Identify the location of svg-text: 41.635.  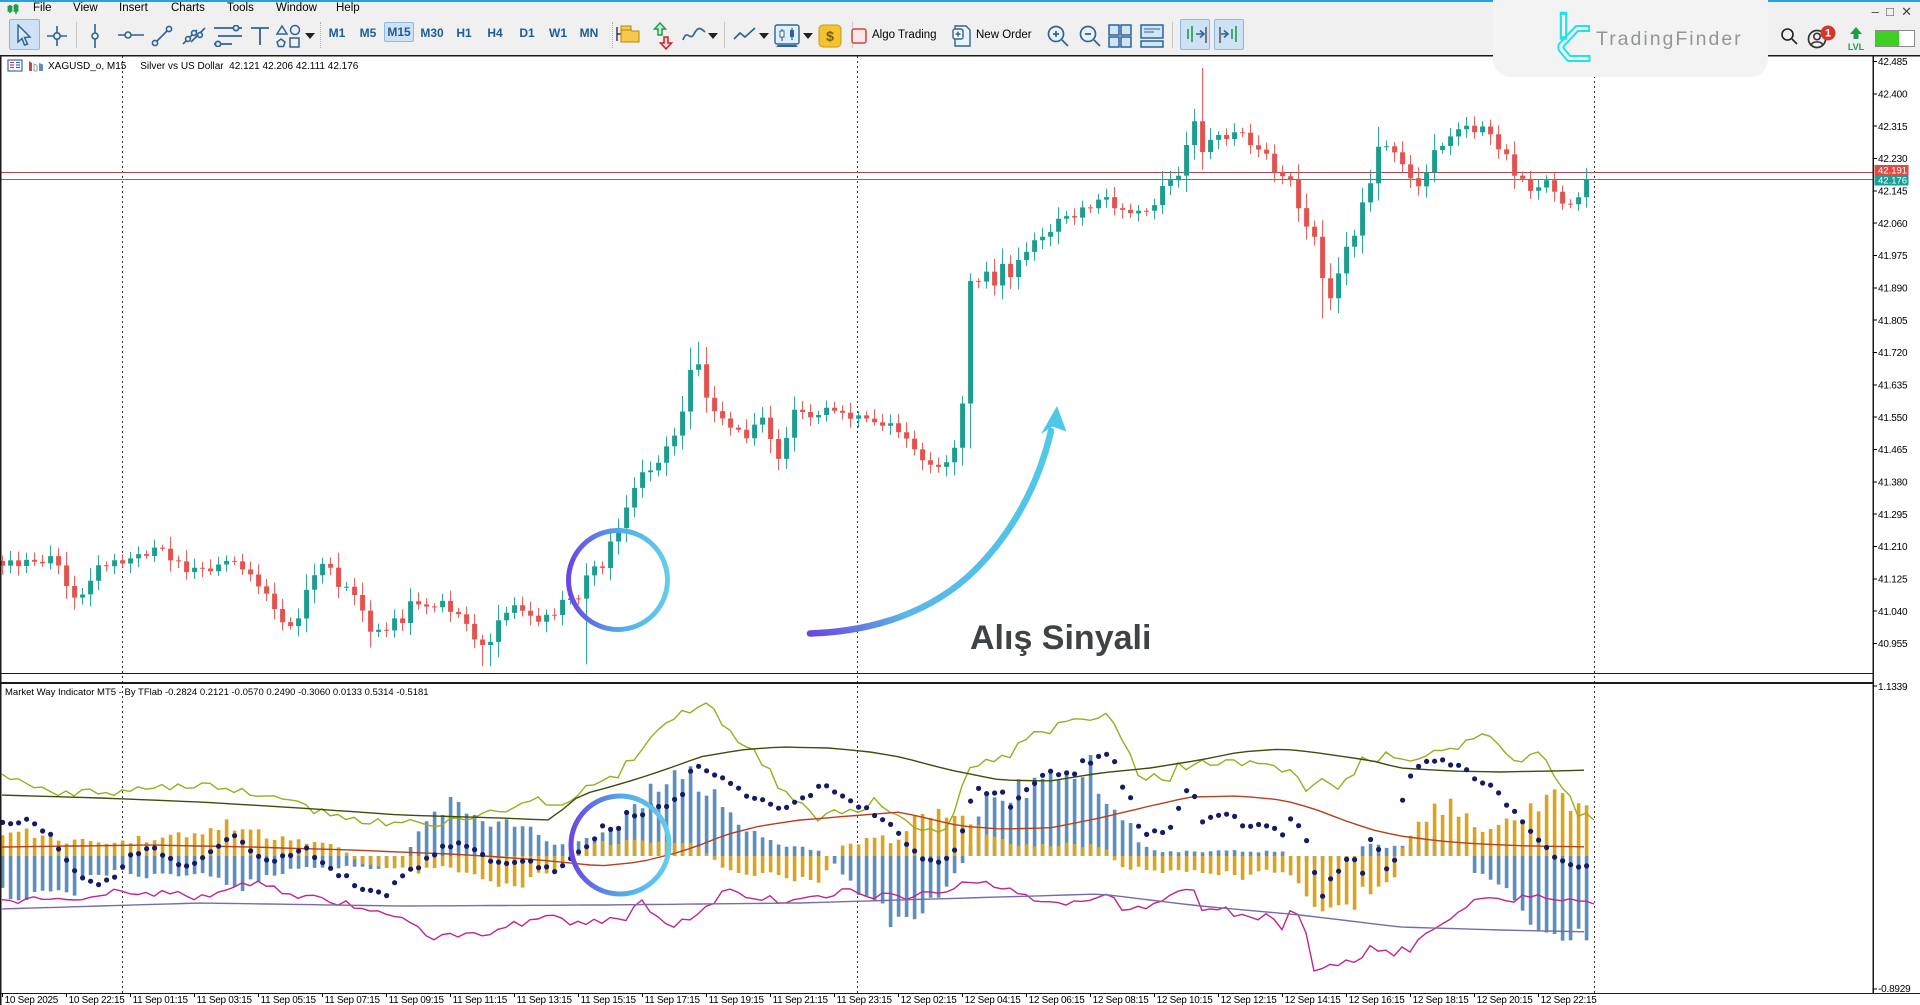
(1893, 386).